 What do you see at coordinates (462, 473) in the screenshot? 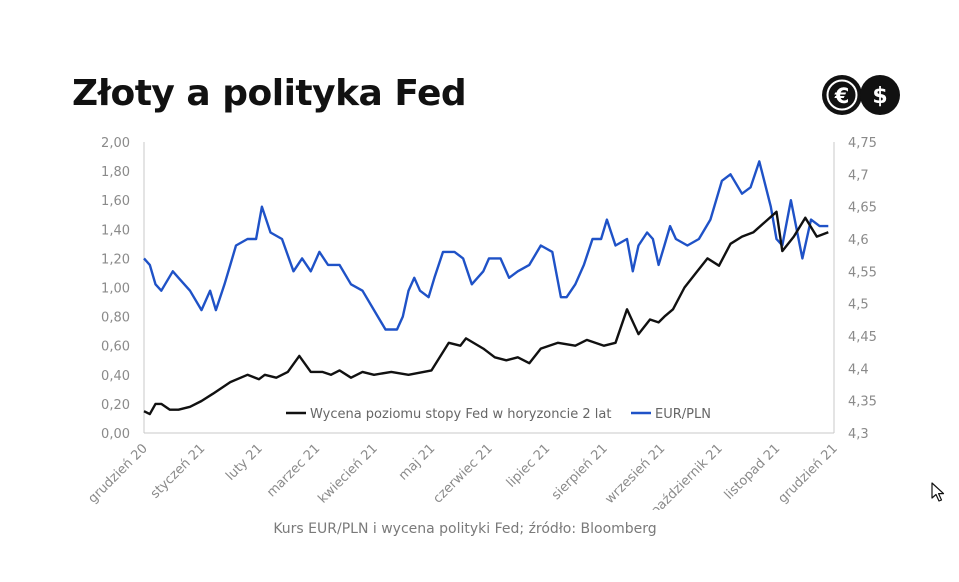
I see `x-axis-tick-label: czerwiec 21` at bounding box center [462, 473].